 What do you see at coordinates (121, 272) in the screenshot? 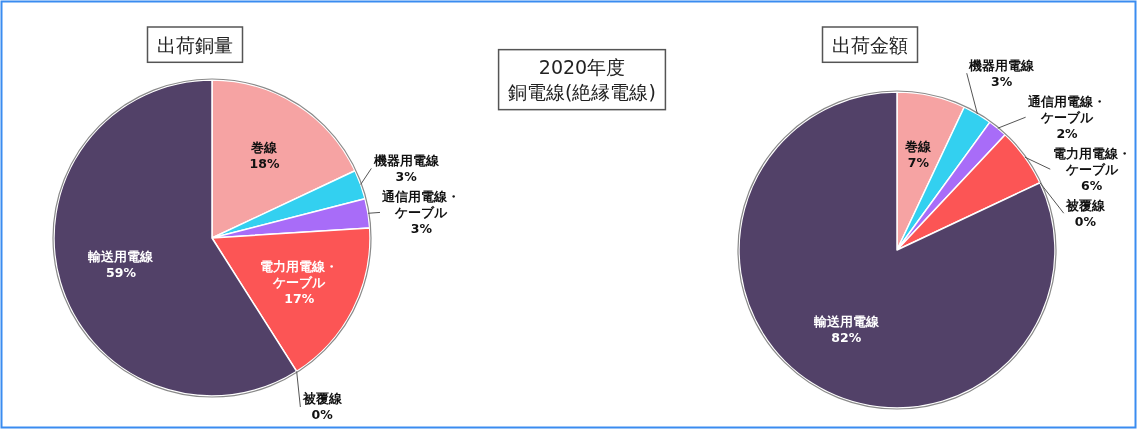
I see `data-label: 59%` at bounding box center [121, 272].